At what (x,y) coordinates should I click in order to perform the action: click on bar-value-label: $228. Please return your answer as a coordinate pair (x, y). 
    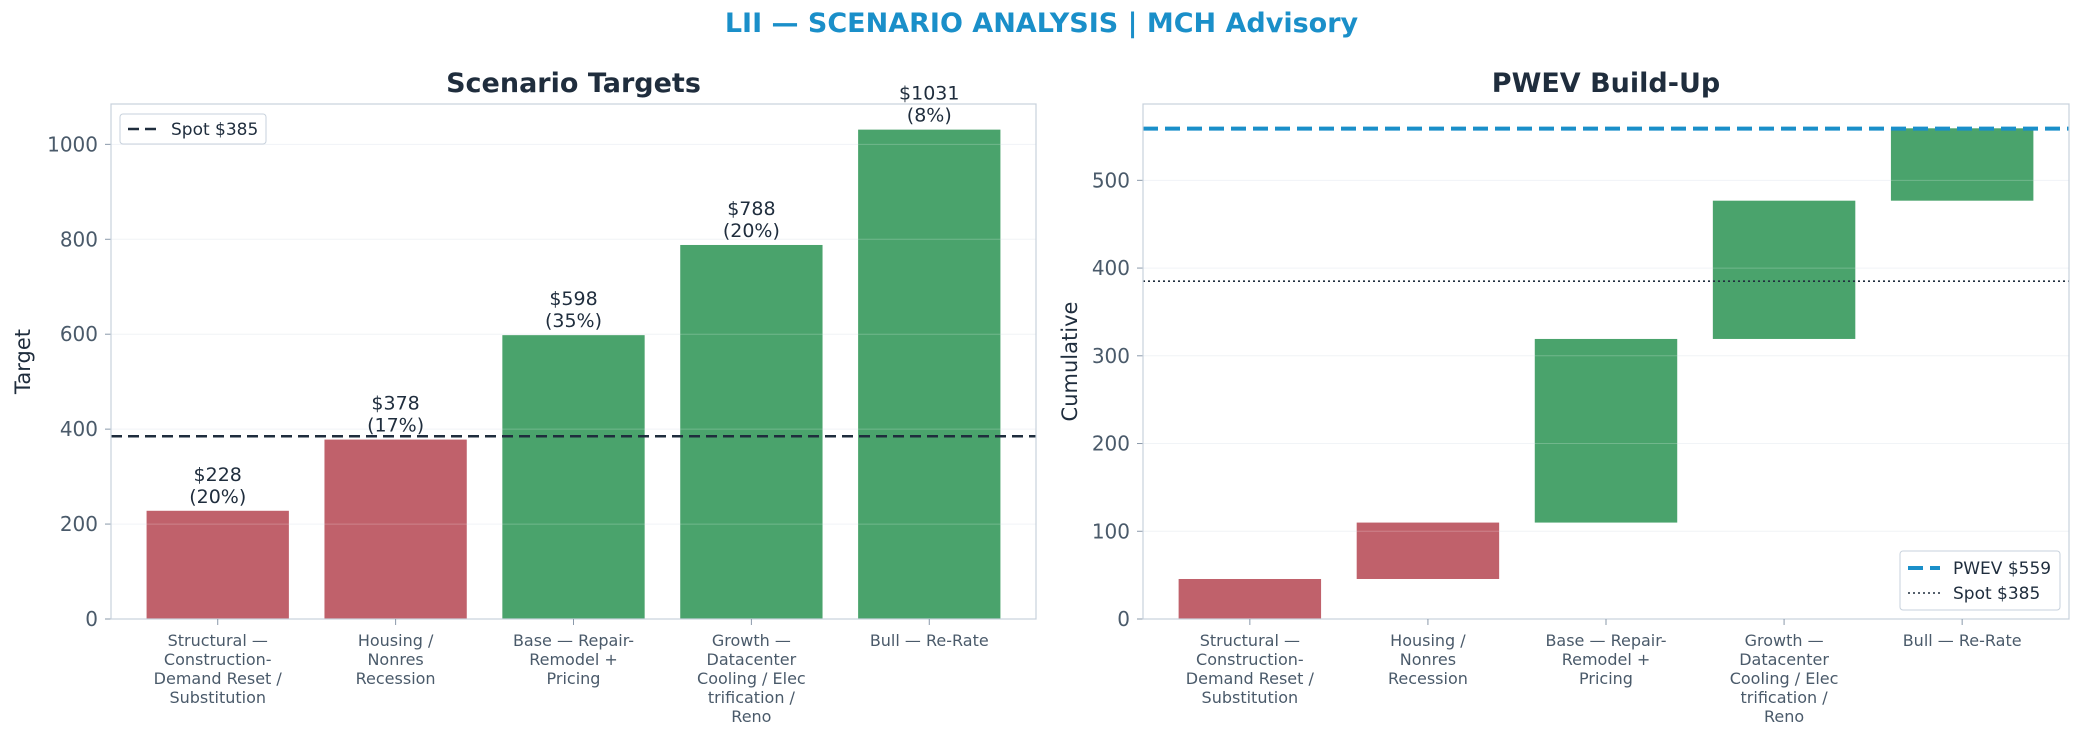
    Looking at the image, I should click on (218, 475).